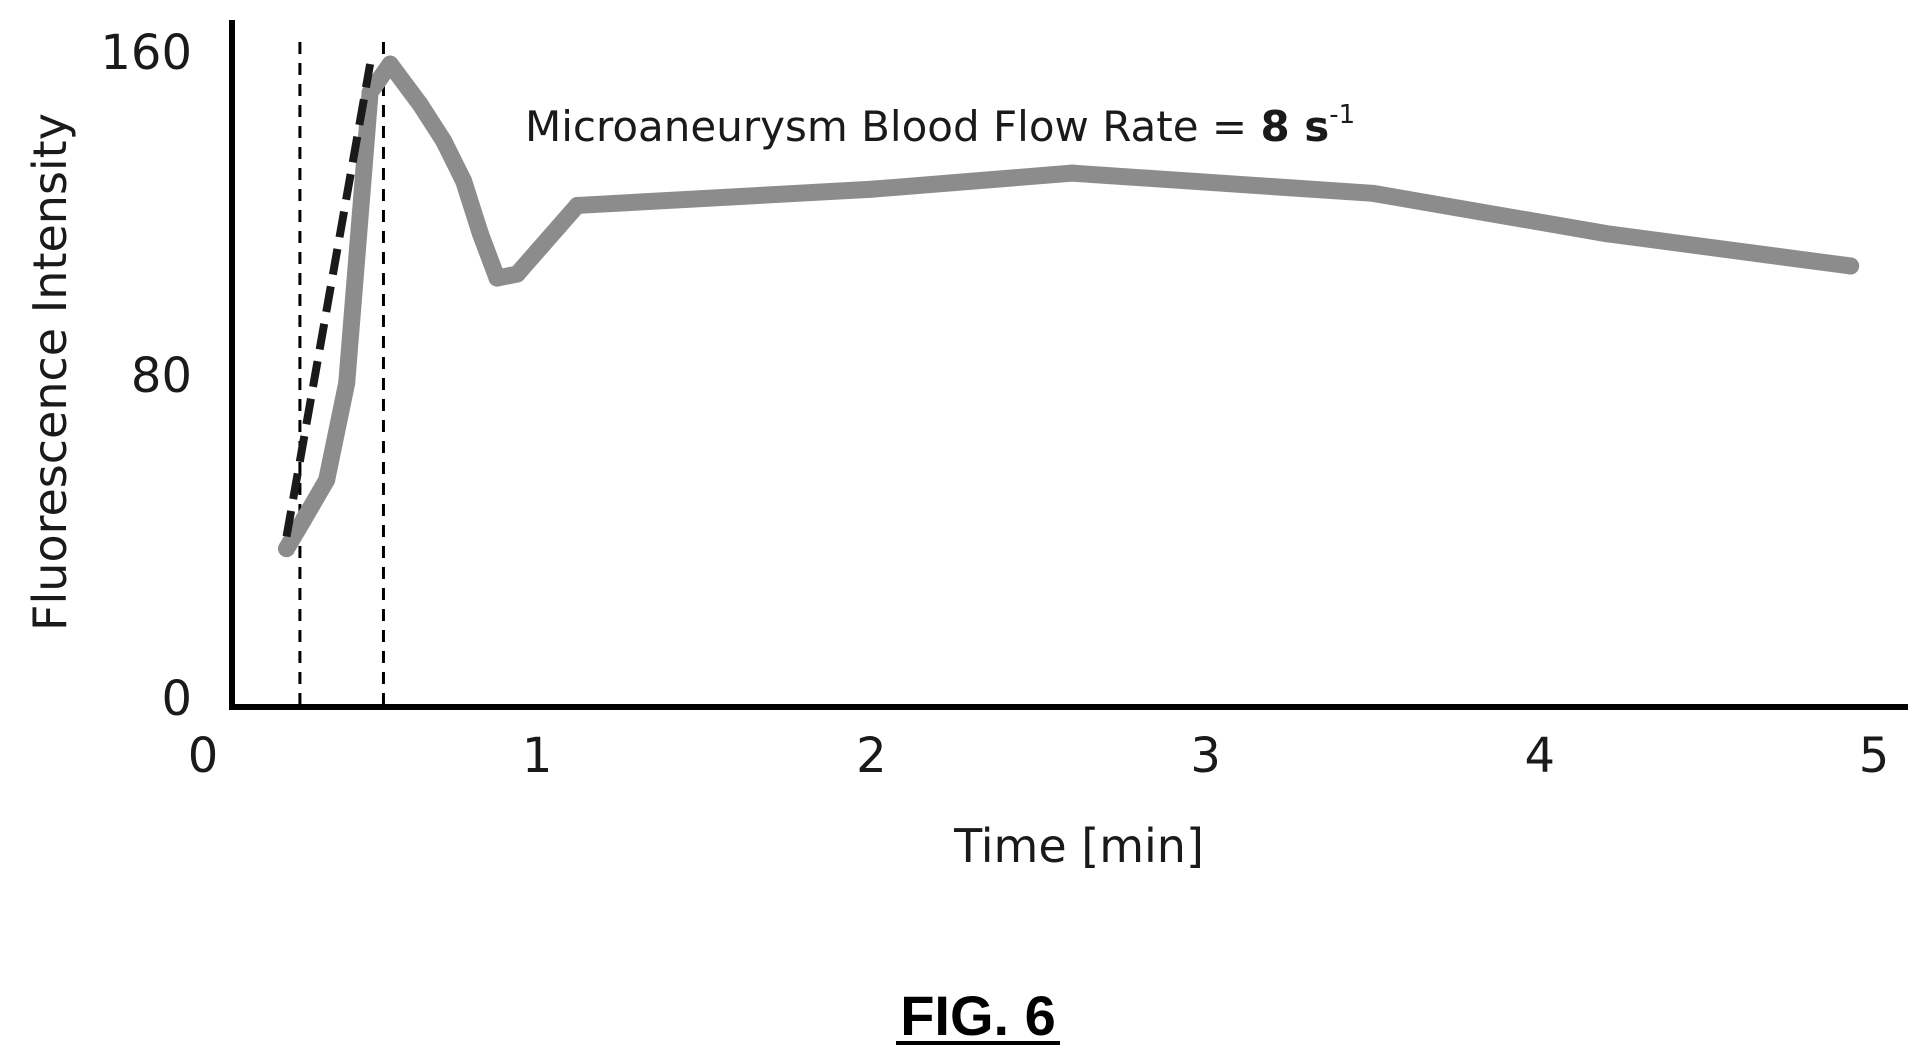  Describe the element at coordinates (1874, 756) in the screenshot. I see `x-tick-label: 5` at that location.